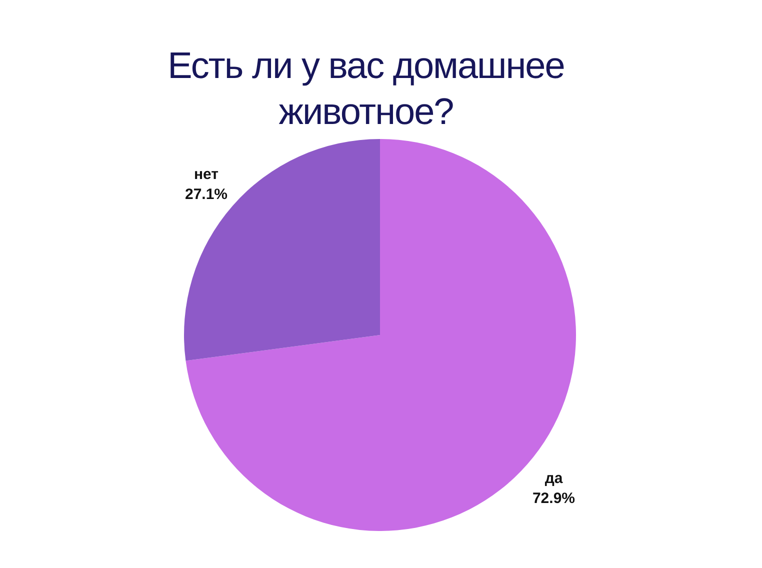 This screenshot has width=762, height=568. Describe the element at coordinates (206, 174) in the screenshot. I see `slice-label: нет` at that location.